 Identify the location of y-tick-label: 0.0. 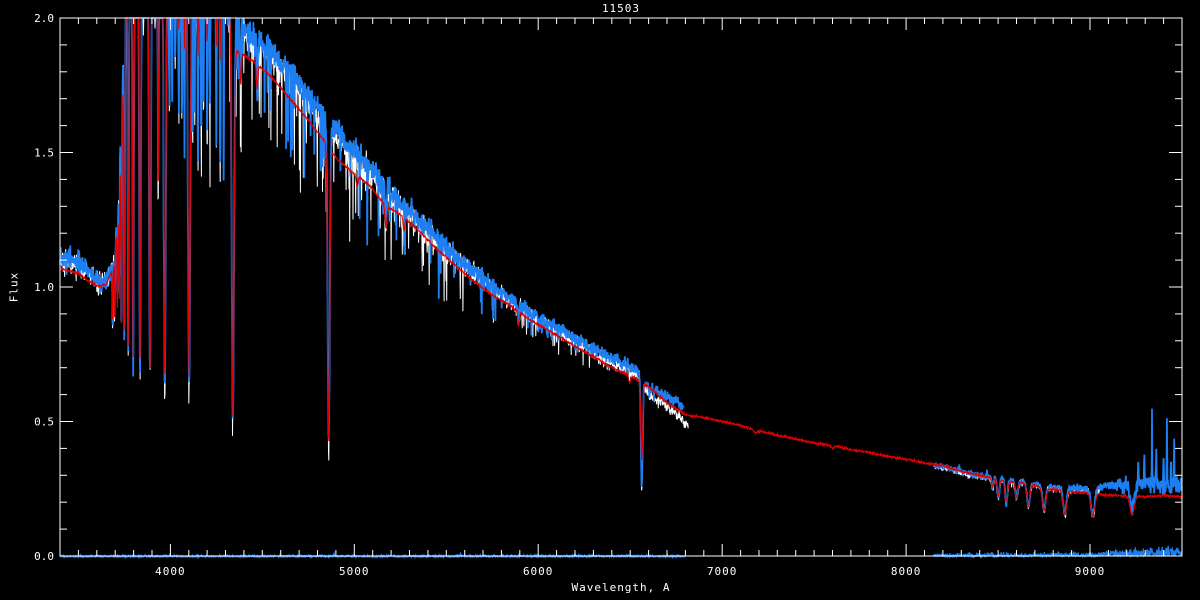
(44, 556).